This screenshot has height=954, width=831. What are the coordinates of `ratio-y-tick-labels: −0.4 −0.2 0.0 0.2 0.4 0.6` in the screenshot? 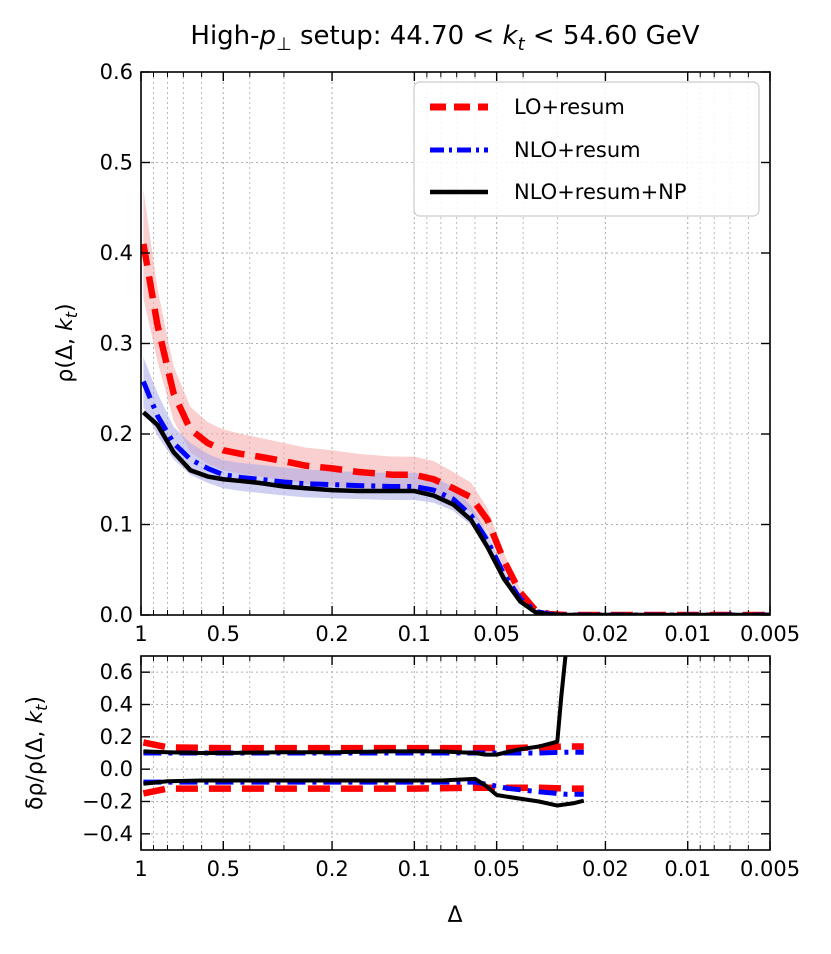 It's located at (107, 753).